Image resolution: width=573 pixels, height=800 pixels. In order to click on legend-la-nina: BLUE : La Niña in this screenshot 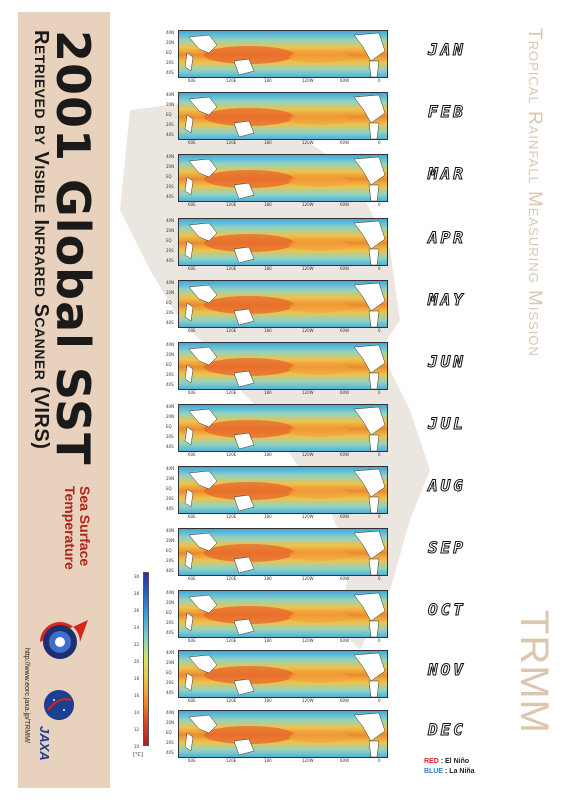, I will do `click(449, 771)`.